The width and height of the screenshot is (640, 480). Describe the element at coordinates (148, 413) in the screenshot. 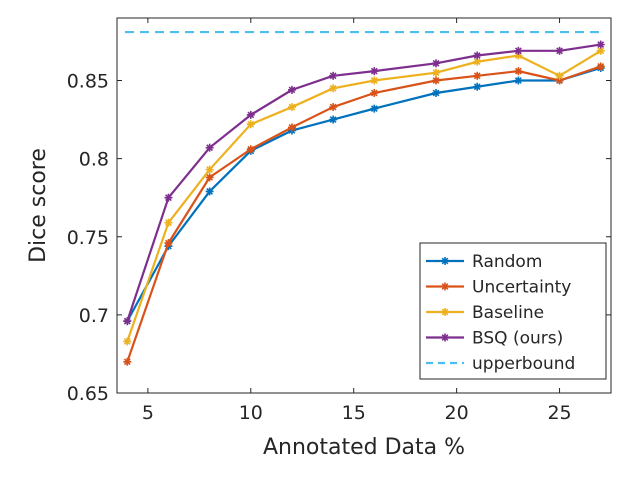

I see `x-tick-label: 5` at that location.